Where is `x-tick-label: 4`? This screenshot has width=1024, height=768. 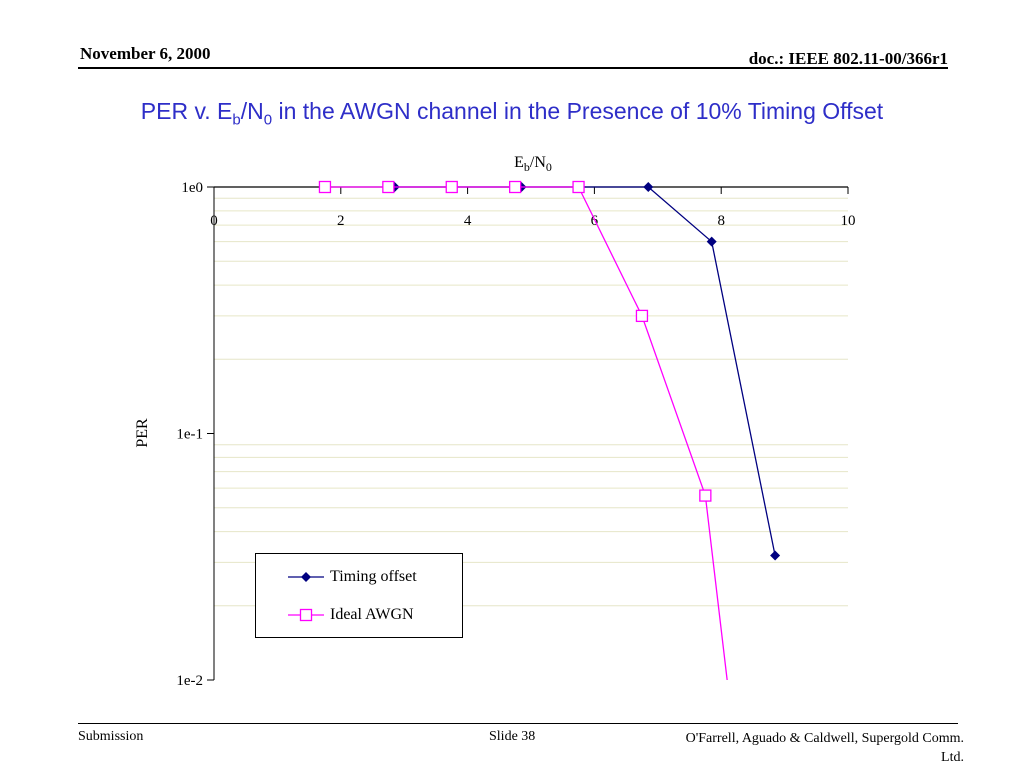 x-tick-label: 4 is located at coordinates (468, 221).